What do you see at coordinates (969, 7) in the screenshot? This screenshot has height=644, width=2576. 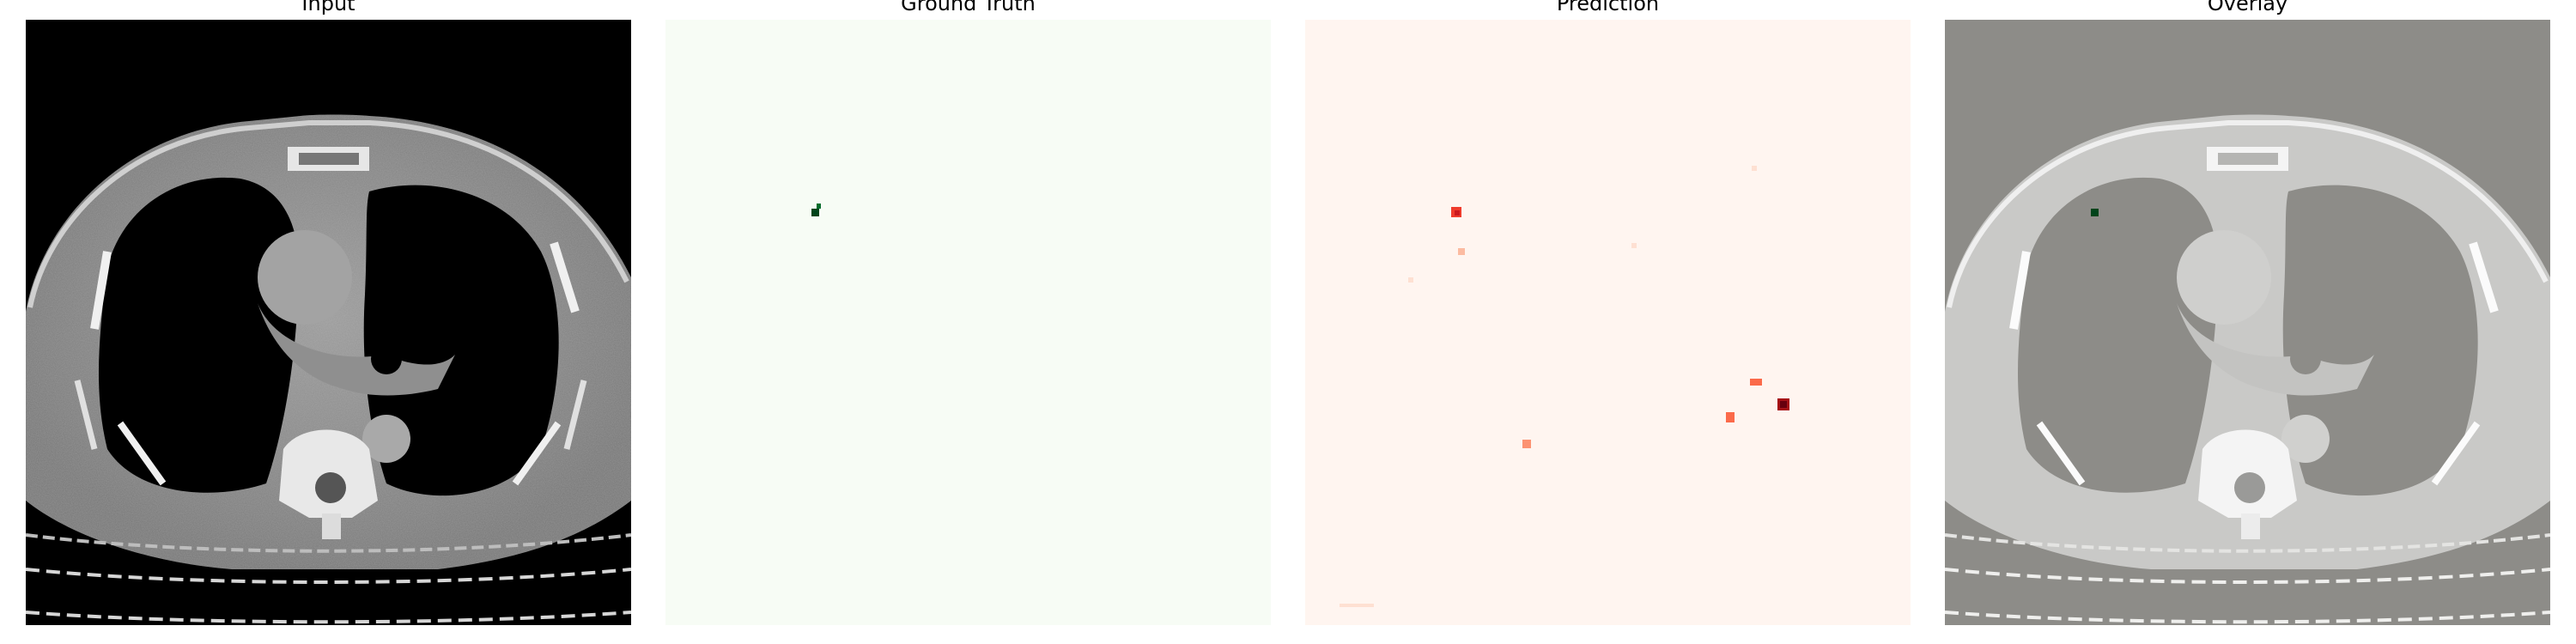 I see `ground-truth-title: Ground Truth` at bounding box center [969, 7].